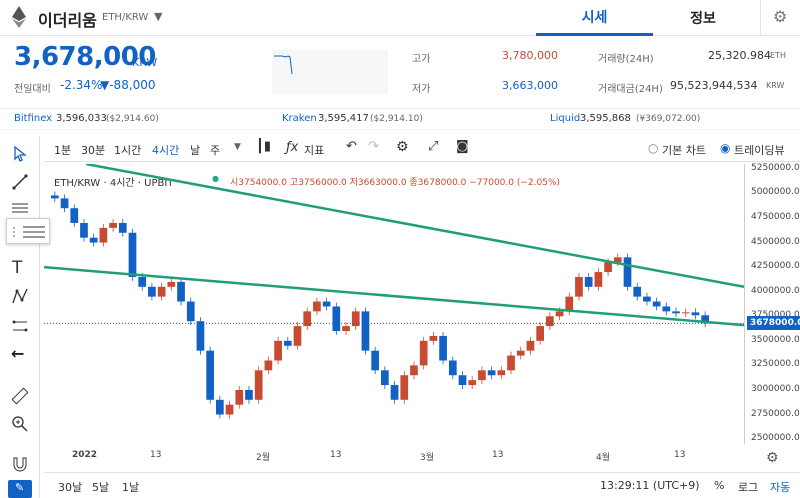 This screenshot has width=800, height=498. I want to click on interval-week: 주, so click(215, 150).